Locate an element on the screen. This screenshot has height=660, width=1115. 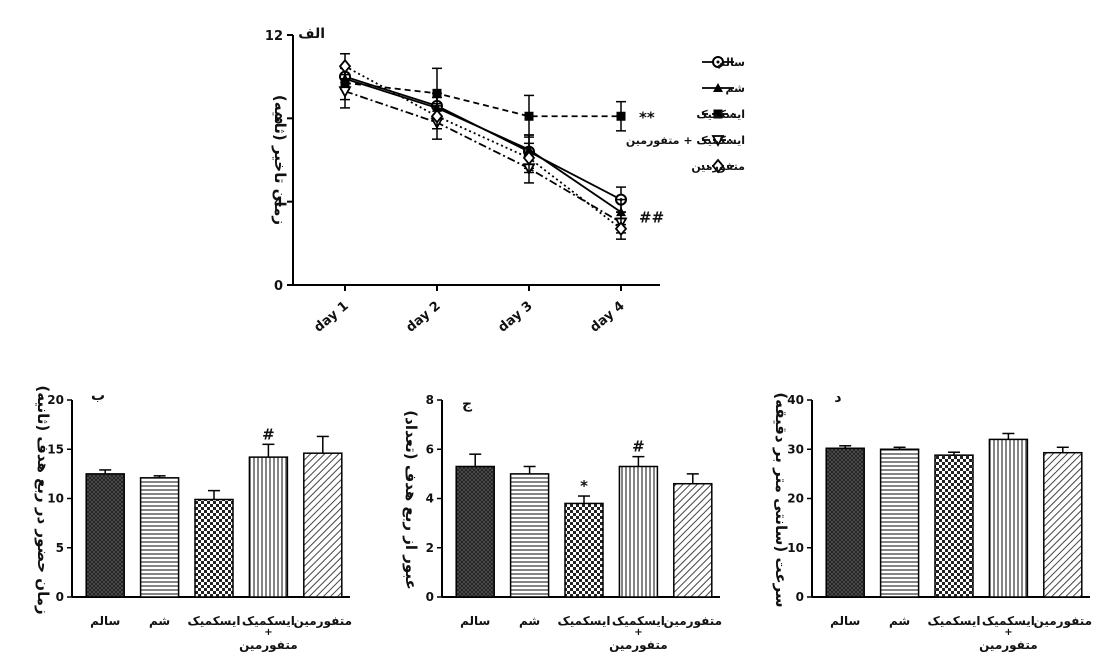
x-tick-label: day 4 is located at coordinates (607, 317).